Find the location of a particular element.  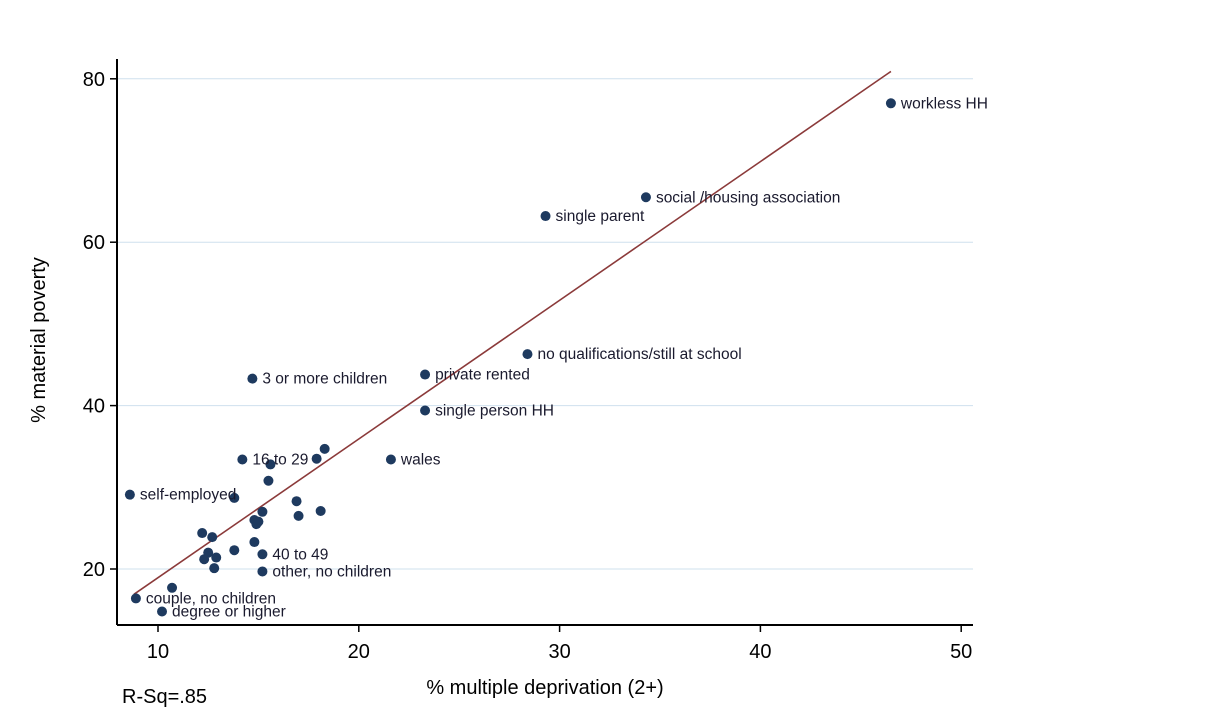

point-label: 3 or more children is located at coordinates (324, 379).